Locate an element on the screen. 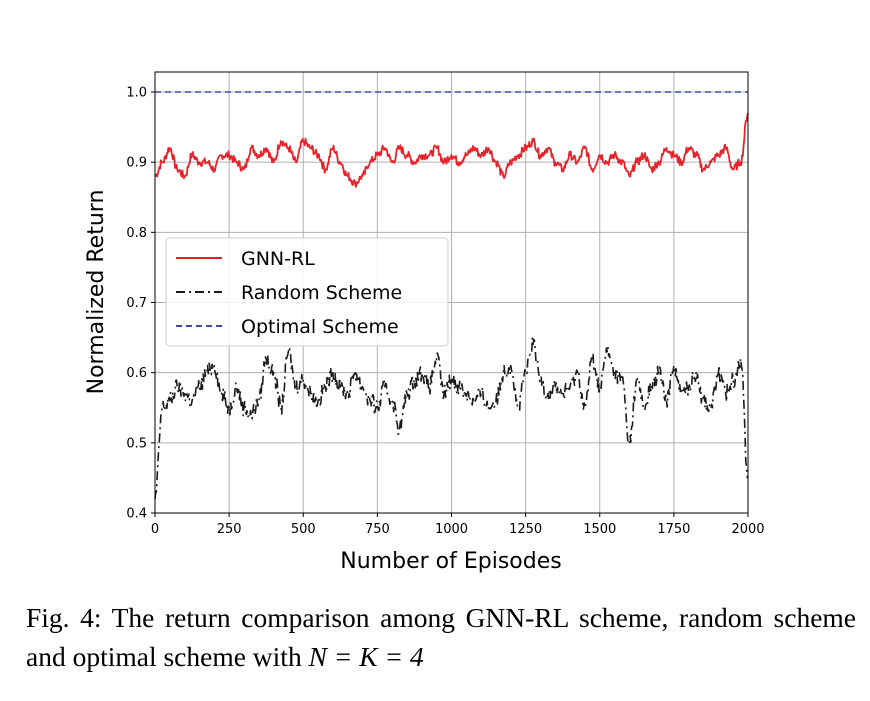 The width and height of the screenshot is (870, 701). y-tick-label: 0.9 is located at coordinates (136, 163).